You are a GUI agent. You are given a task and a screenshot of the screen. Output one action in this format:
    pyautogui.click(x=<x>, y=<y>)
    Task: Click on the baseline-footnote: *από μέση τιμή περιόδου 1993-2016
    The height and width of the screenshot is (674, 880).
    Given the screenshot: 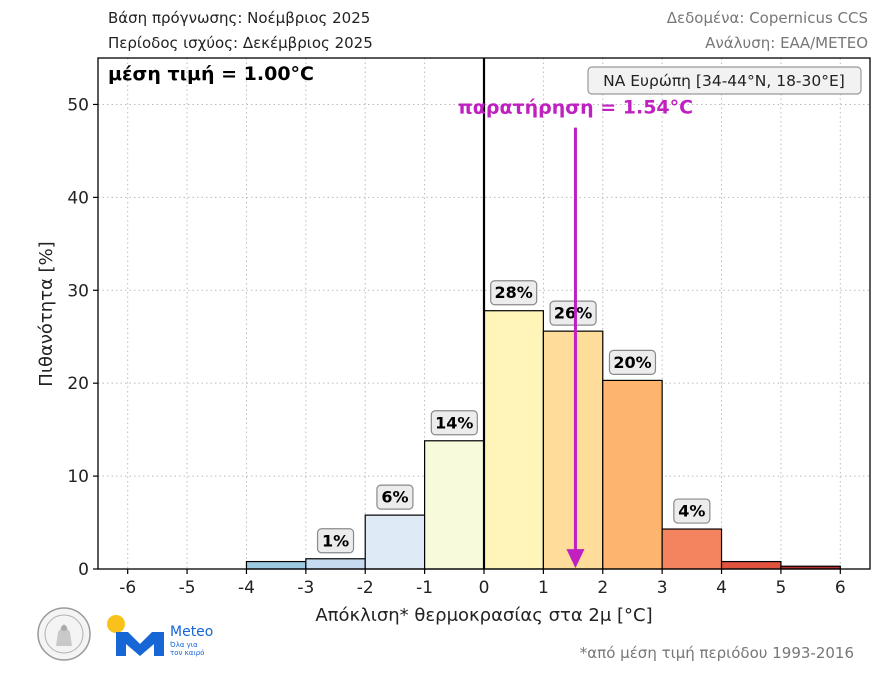 What is the action you would take?
    pyautogui.click(x=716, y=653)
    